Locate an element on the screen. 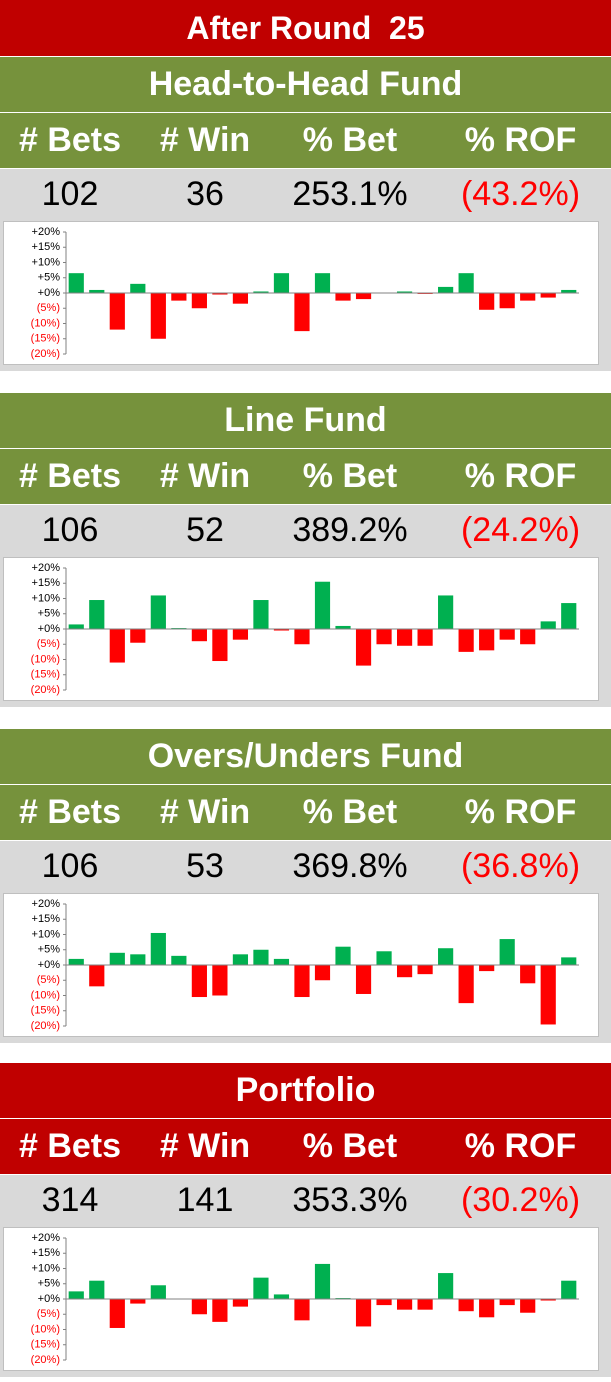  y-tick-label: (15%) is located at coordinates (45, 1345).